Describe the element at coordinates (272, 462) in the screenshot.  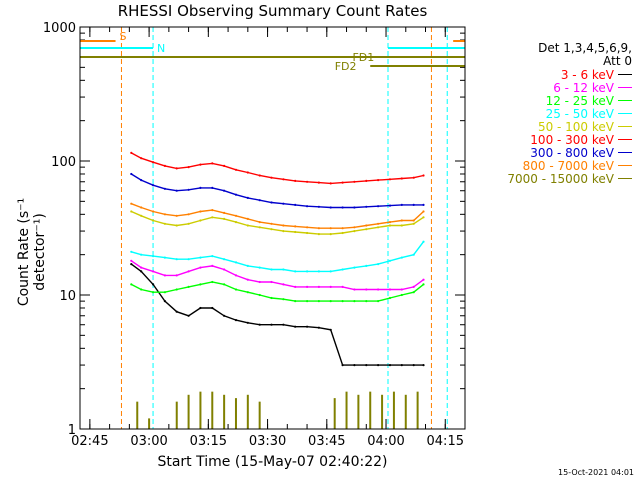
I see `x-axis-label: Start Time (15-May-07 02:40:22)` at that location.